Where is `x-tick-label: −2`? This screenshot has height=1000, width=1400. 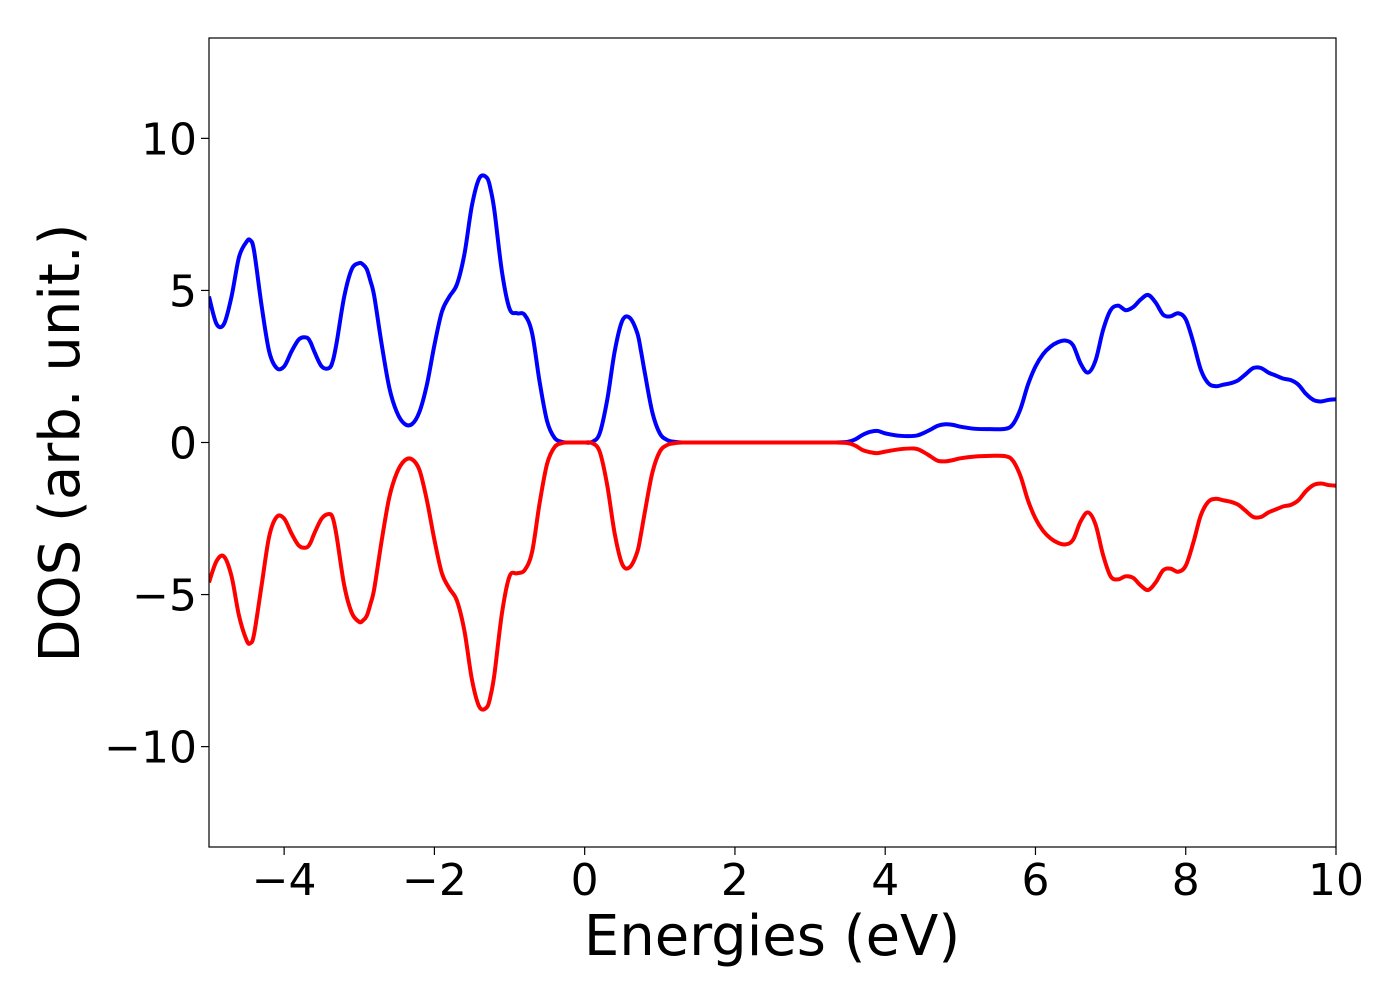 x-tick-label: −2 is located at coordinates (434, 880).